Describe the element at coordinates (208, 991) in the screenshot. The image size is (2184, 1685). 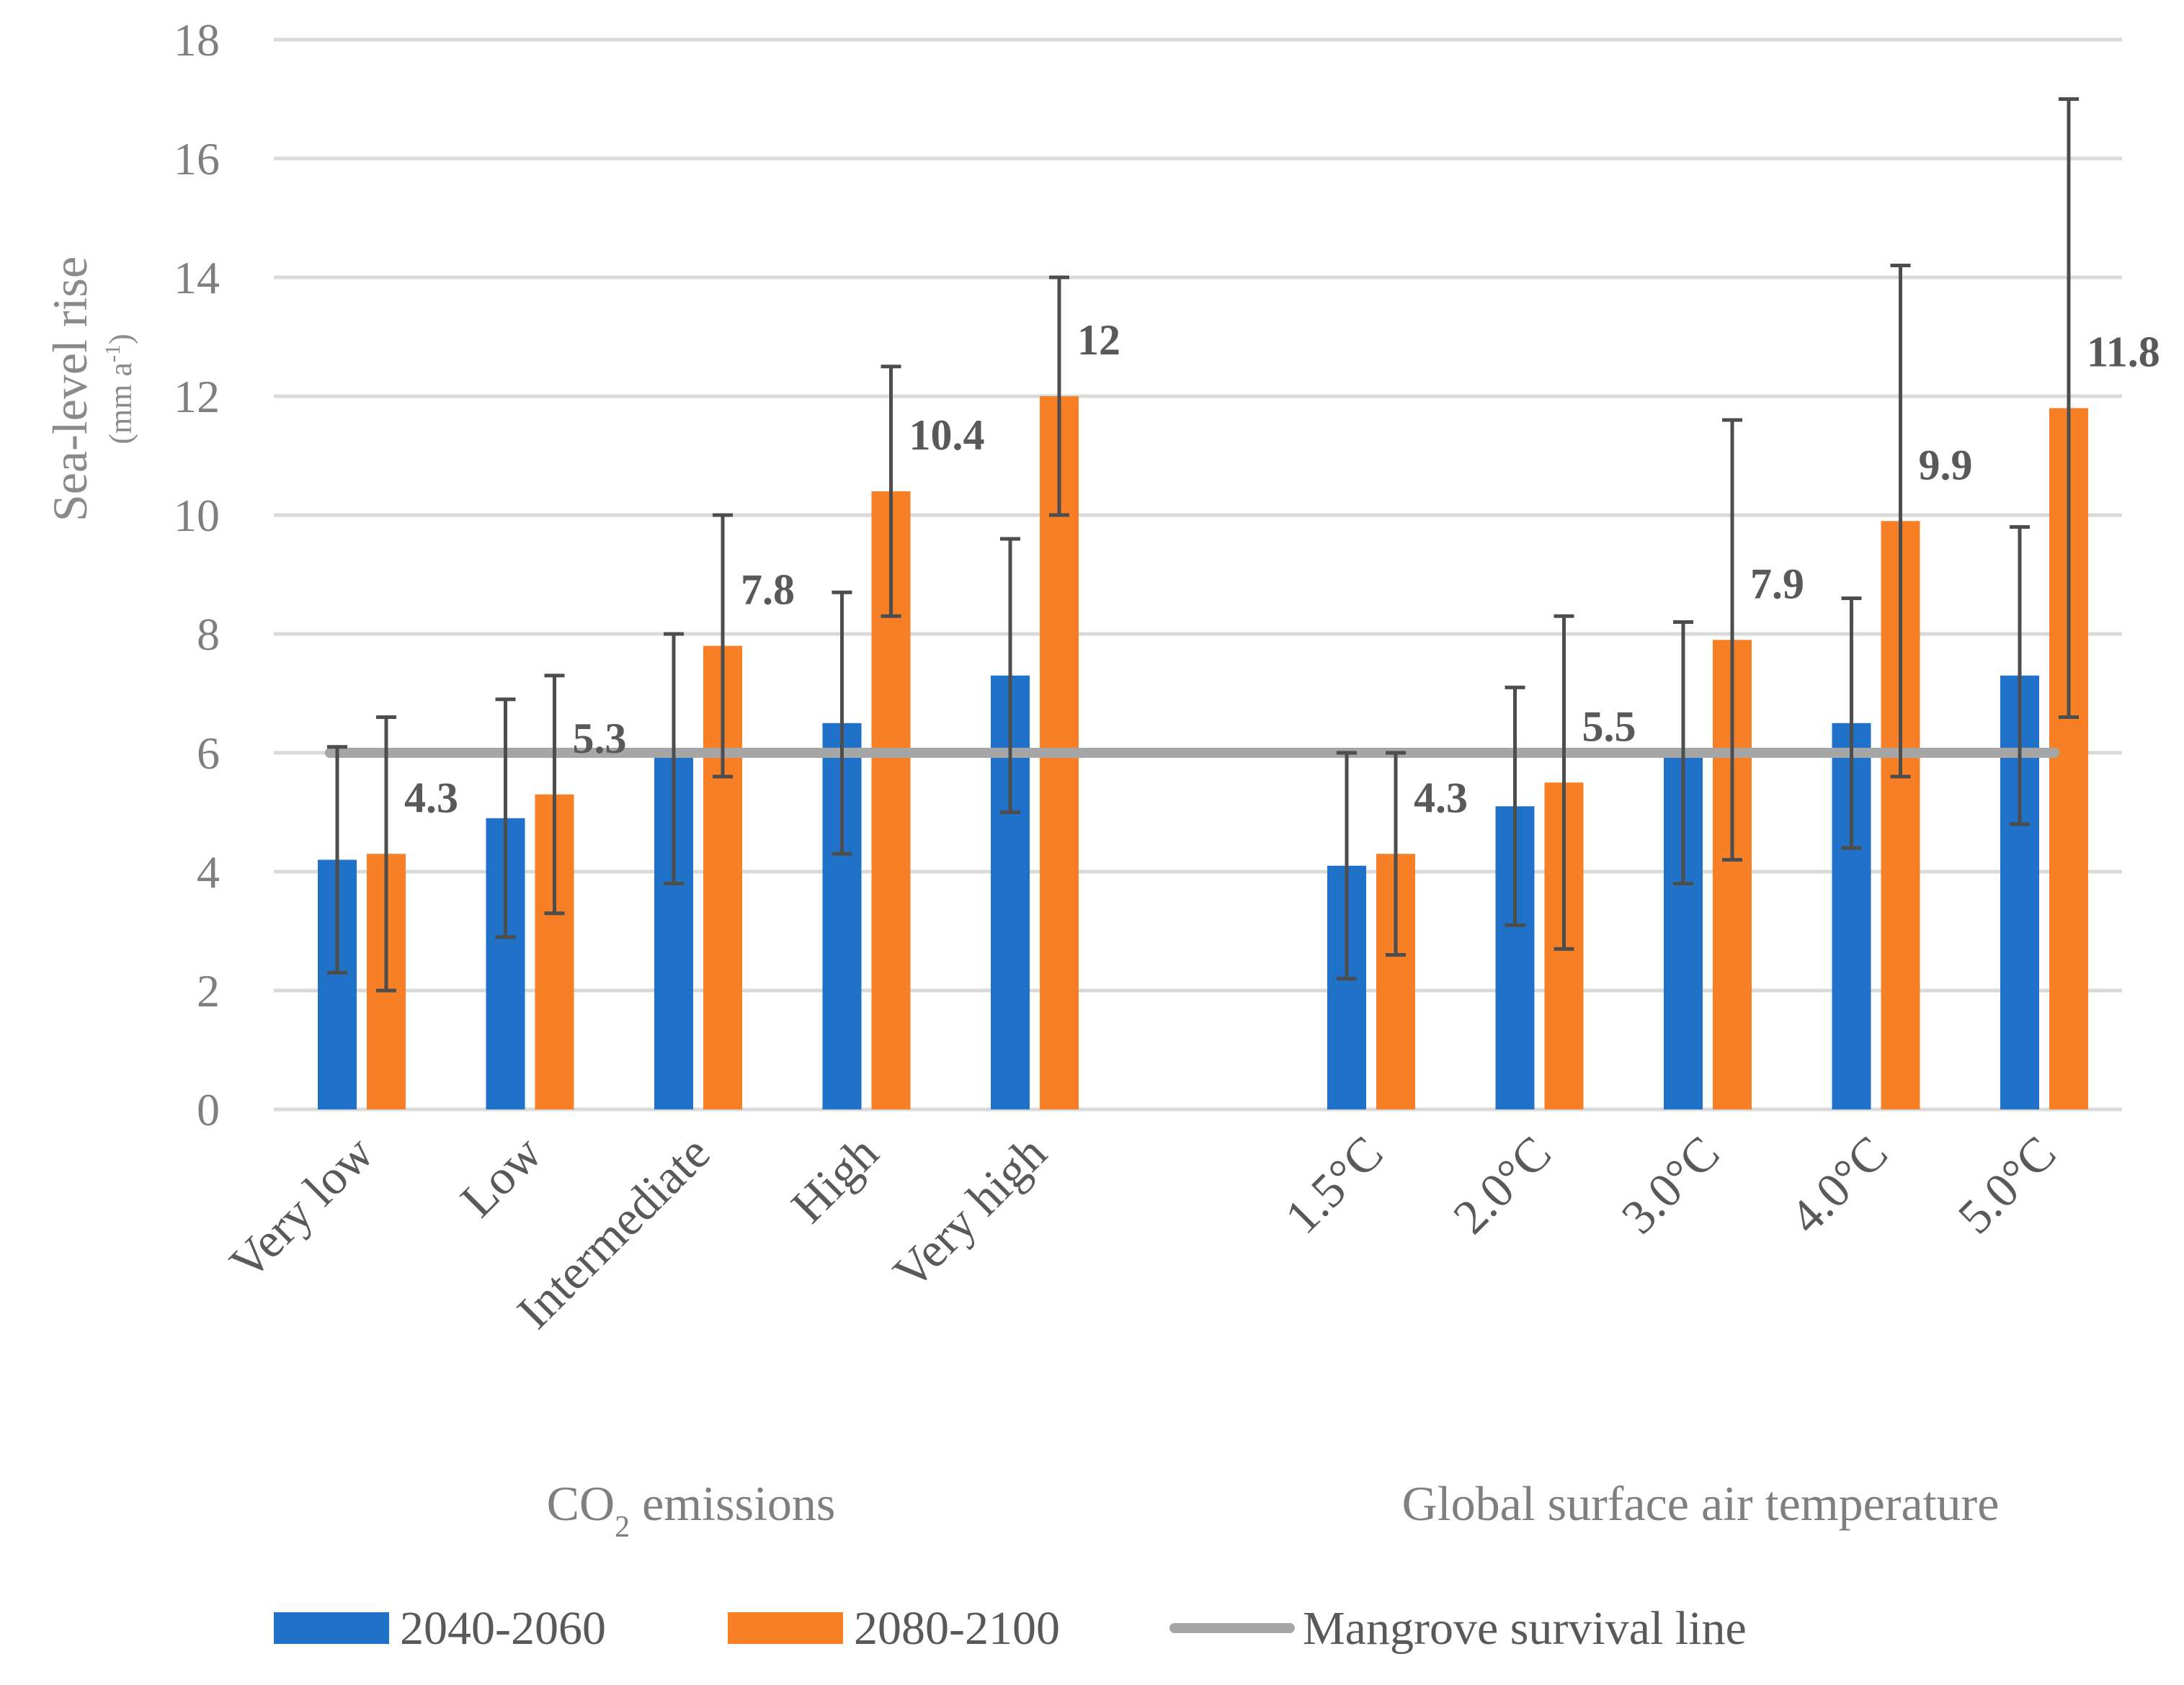
I see `y-tick-label: 2` at that location.